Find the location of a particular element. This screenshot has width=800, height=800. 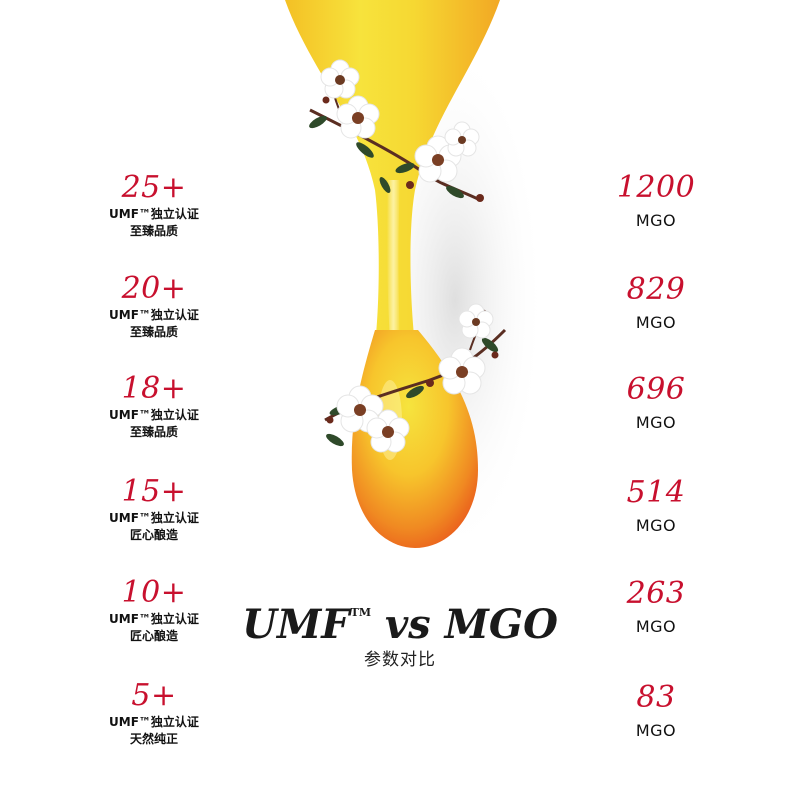

umf-grade-entry: 25+ UMF™独立认证 至臻品质 is located at coordinates (154, 205).